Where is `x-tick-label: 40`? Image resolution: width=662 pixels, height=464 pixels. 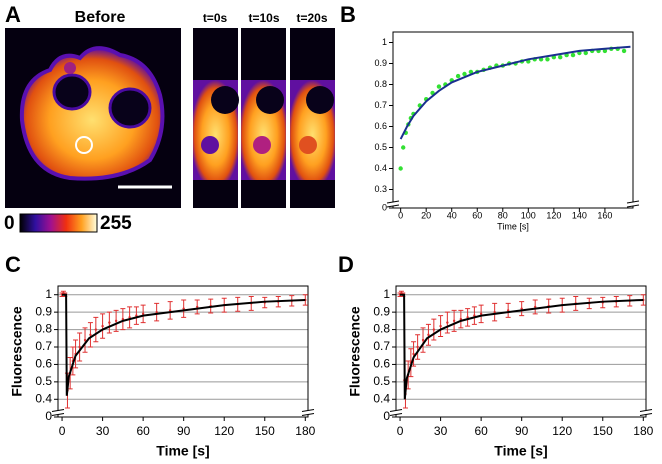 x-tick-label: 40 is located at coordinates (452, 215).